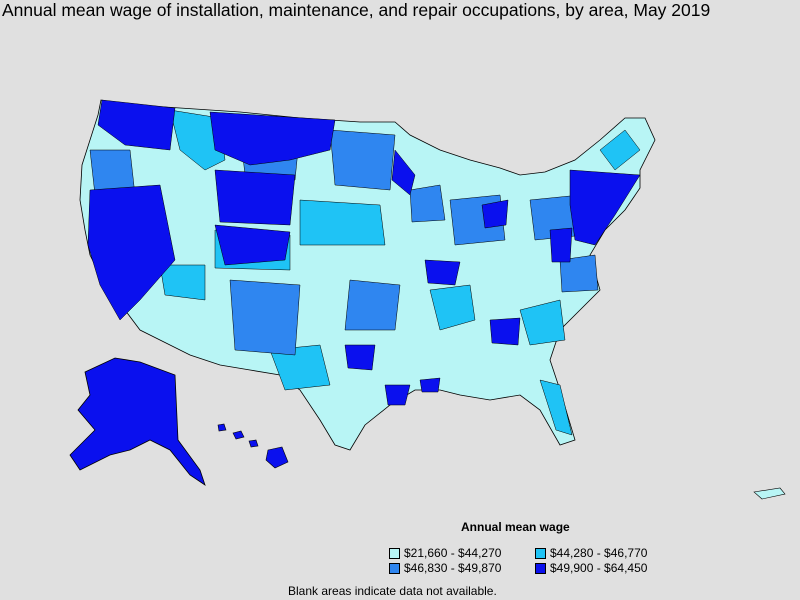 This screenshot has width=800, height=600. What do you see at coordinates (769, 493) in the screenshot?
I see `puerto-rico-outline` at bounding box center [769, 493].